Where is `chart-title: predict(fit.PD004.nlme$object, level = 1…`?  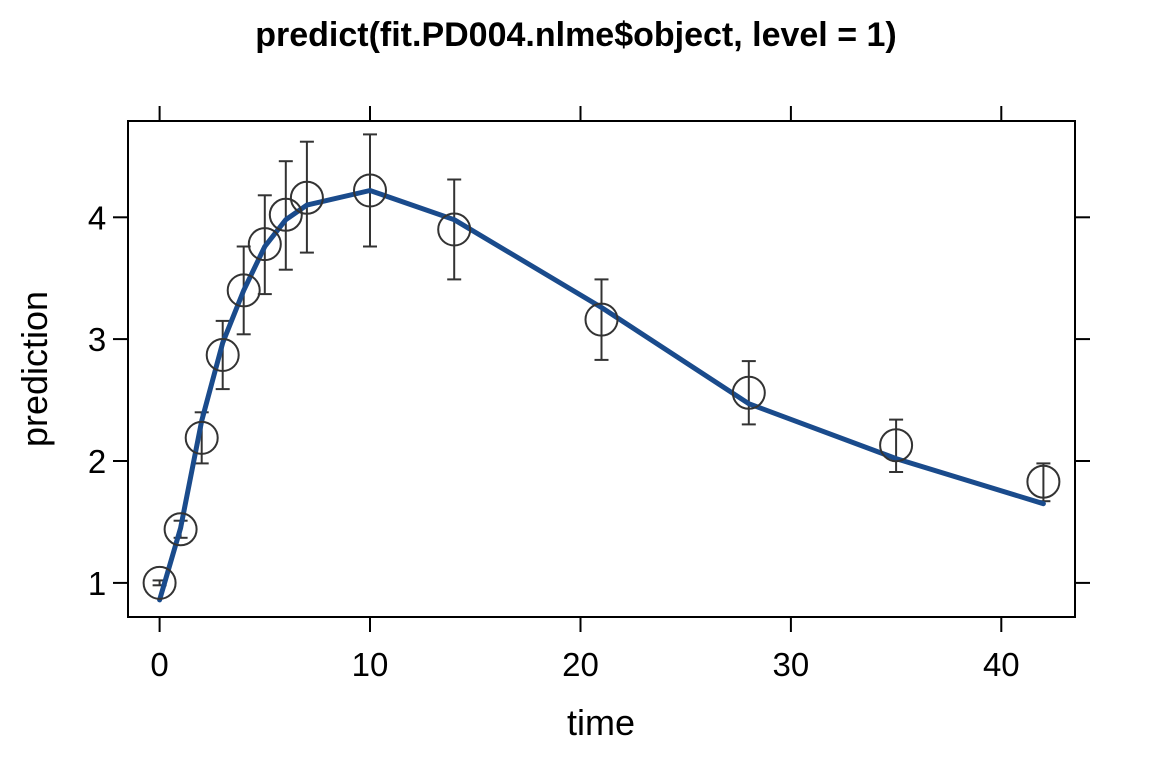
chart-title: predict(fit.PD004.nlme$object, level = 1… is located at coordinates (576, 35).